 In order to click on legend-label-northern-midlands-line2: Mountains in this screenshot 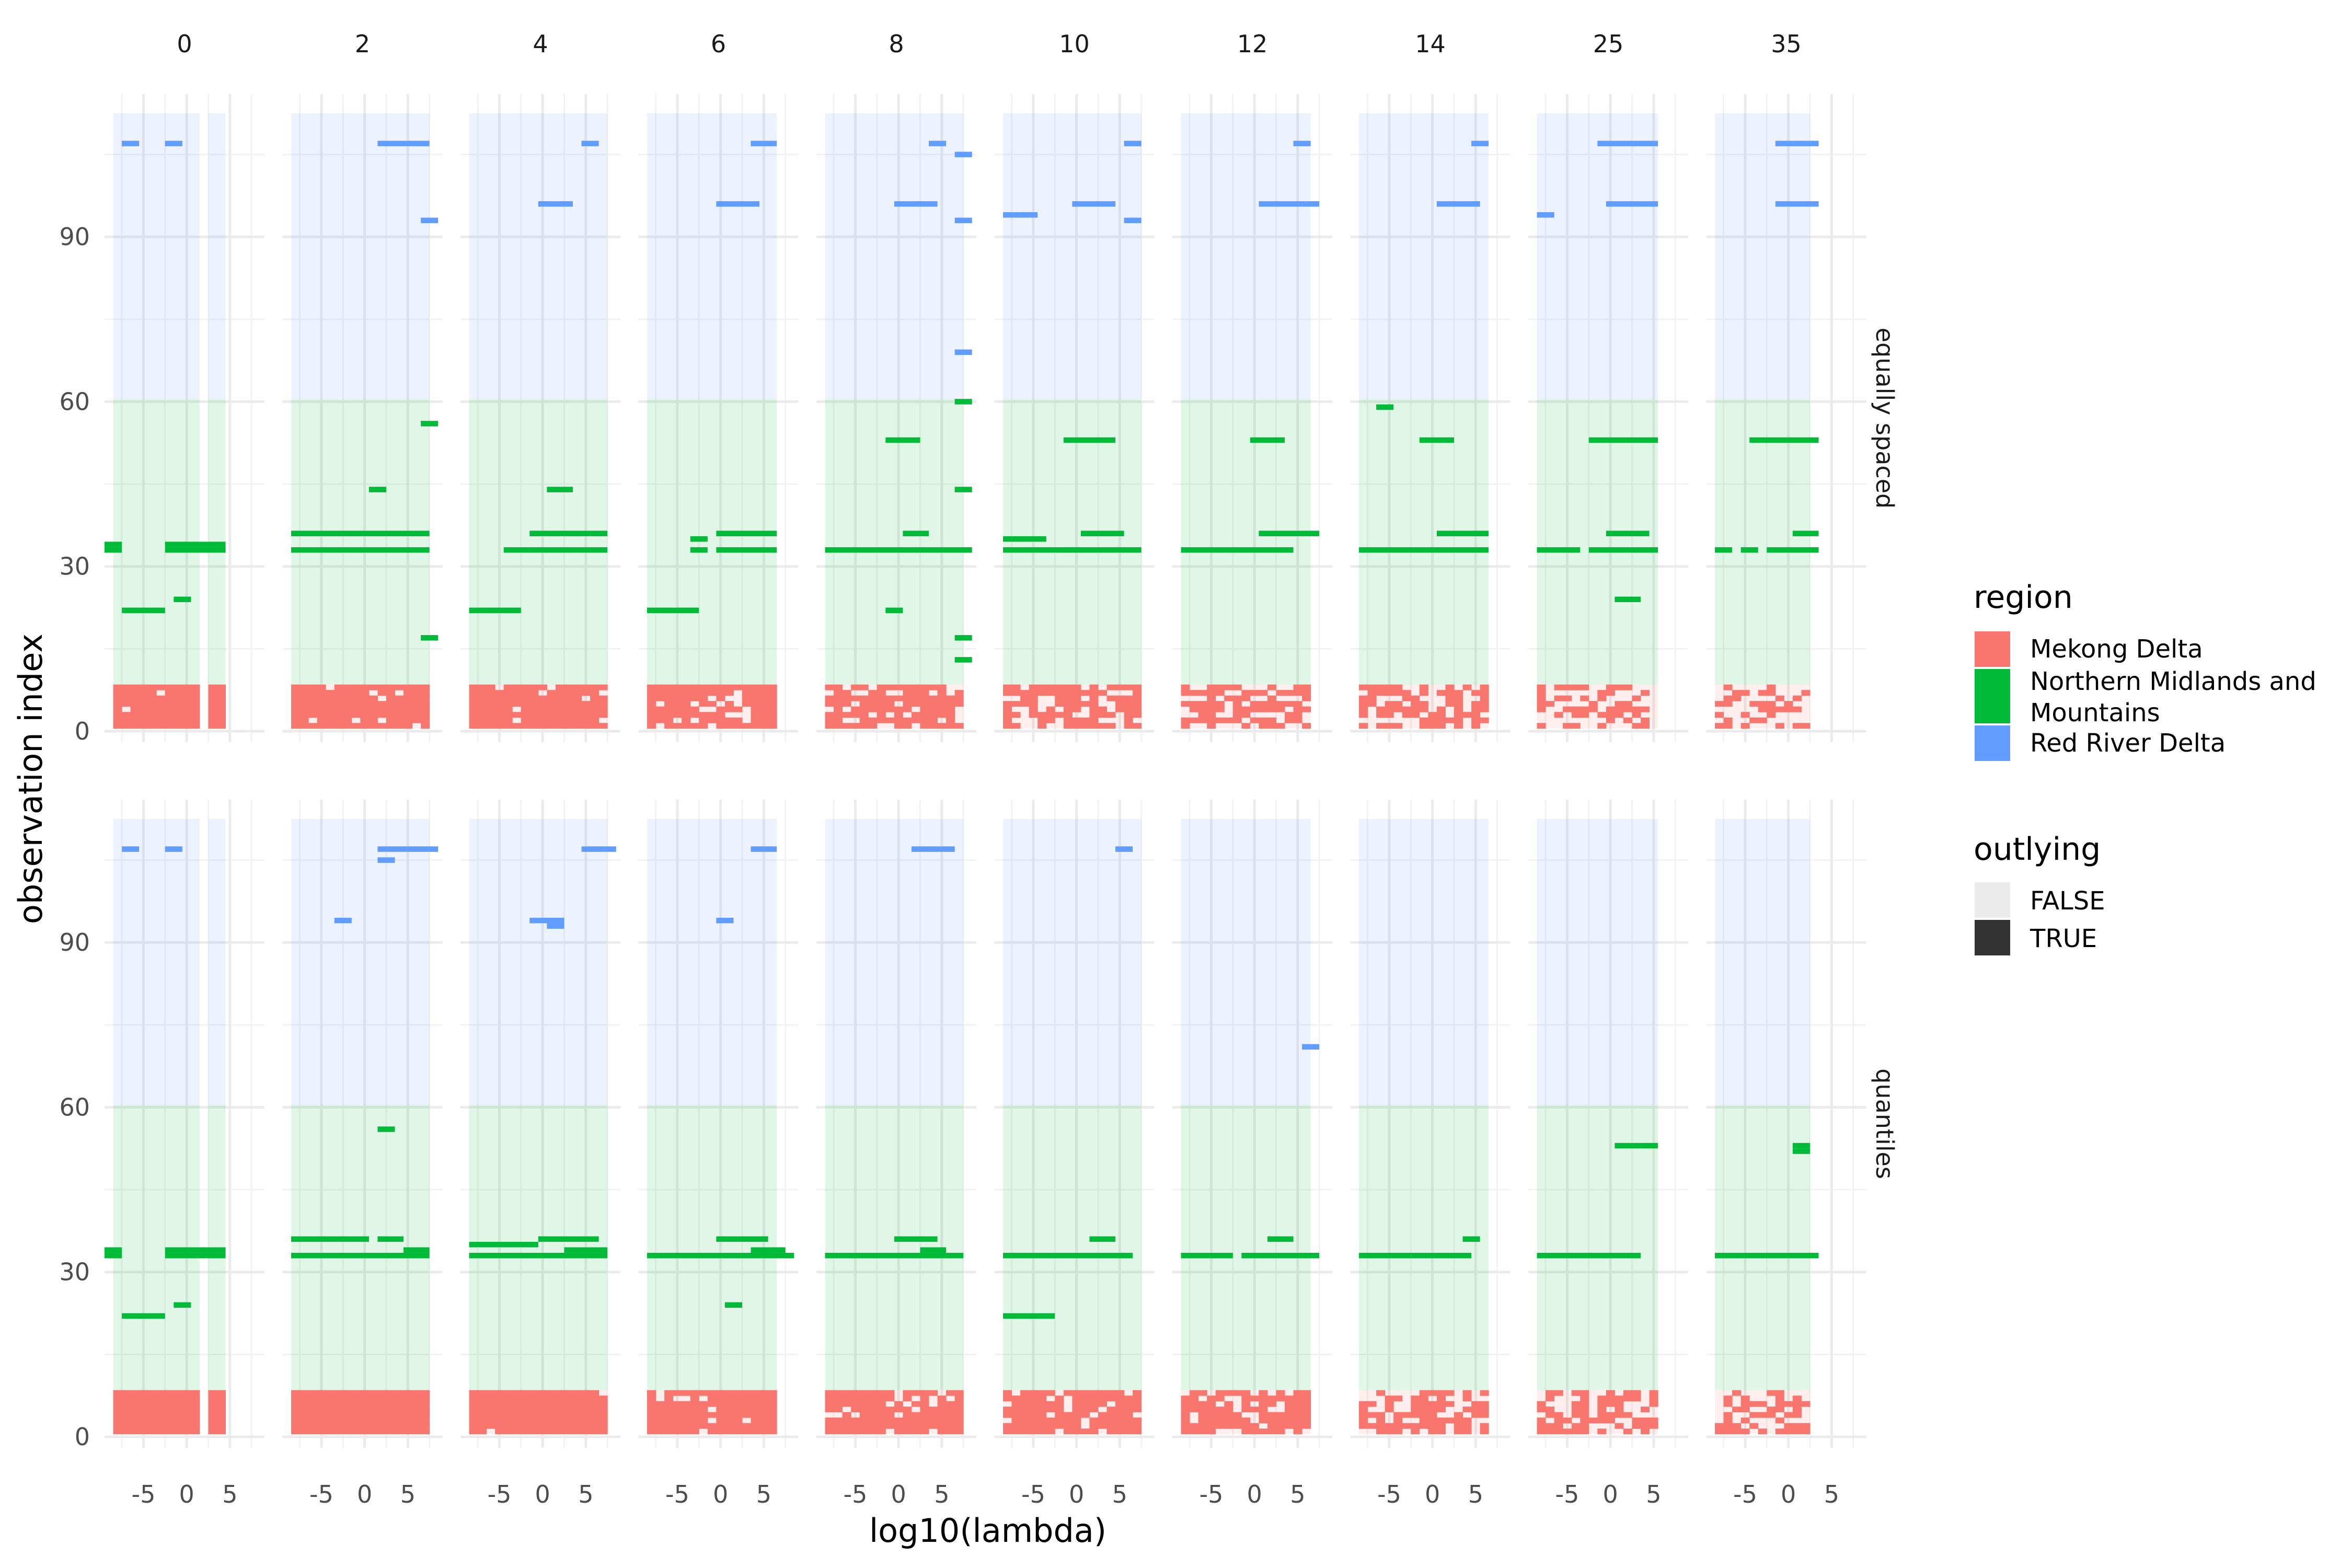, I will do `click(2095, 713)`.